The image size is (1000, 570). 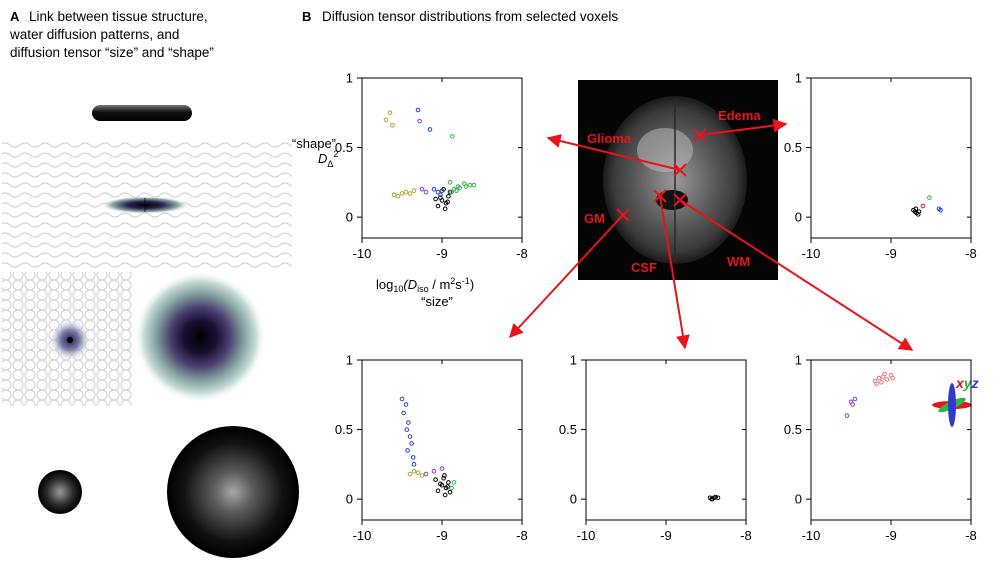 I want to click on marker-csf, so click(x=660, y=196).